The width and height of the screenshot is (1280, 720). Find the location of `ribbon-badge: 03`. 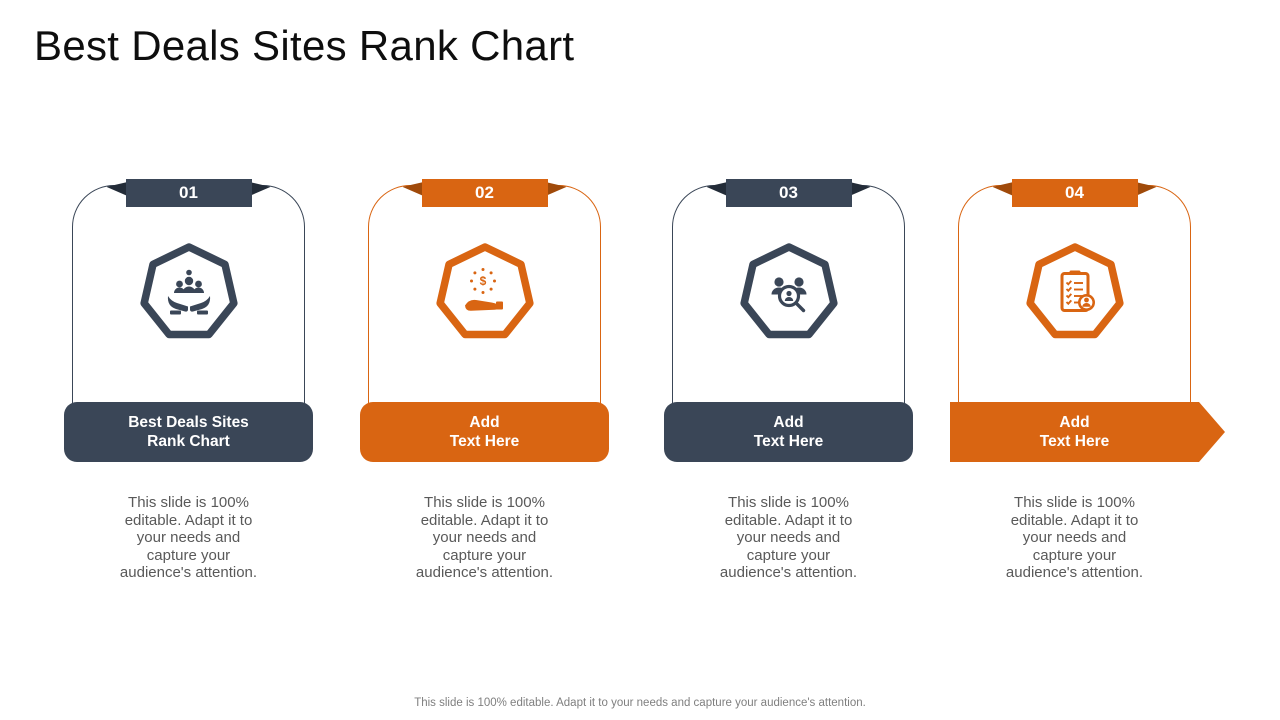

ribbon-badge: 03 is located at coordinates (788, 193).